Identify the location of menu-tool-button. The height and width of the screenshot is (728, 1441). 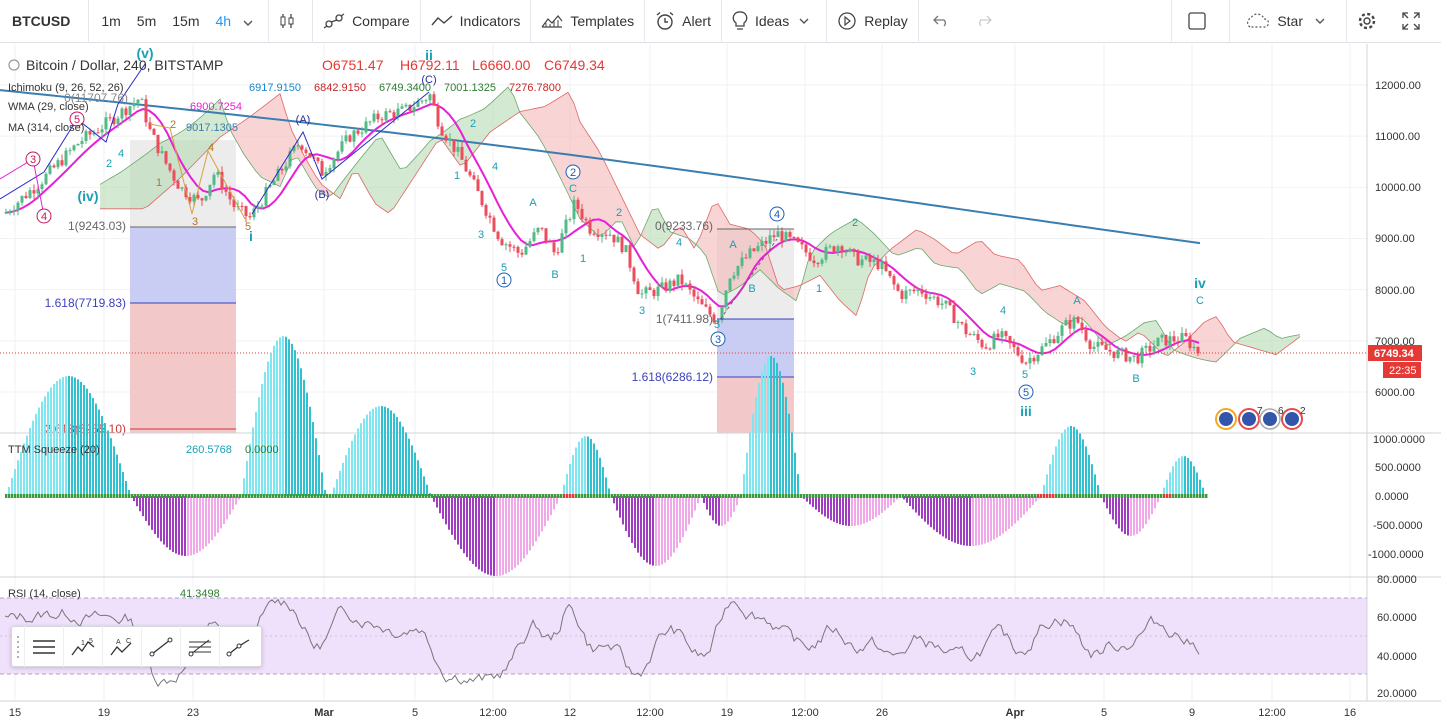
(43, 646).